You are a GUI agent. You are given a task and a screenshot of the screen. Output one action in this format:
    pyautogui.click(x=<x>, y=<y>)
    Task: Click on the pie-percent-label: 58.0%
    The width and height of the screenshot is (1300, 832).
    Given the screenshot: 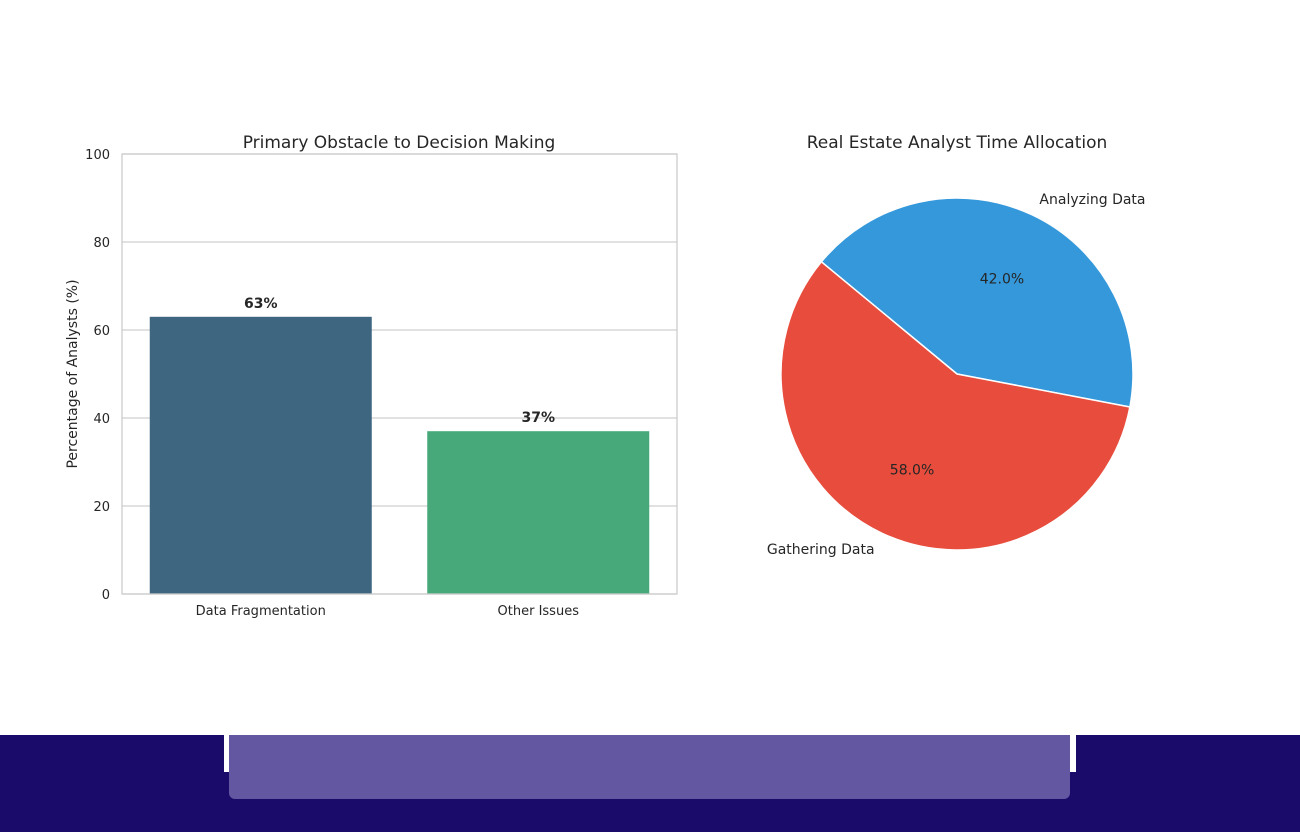 What is the action you would take?
    pyautogui.click(x=912, y=471)
    